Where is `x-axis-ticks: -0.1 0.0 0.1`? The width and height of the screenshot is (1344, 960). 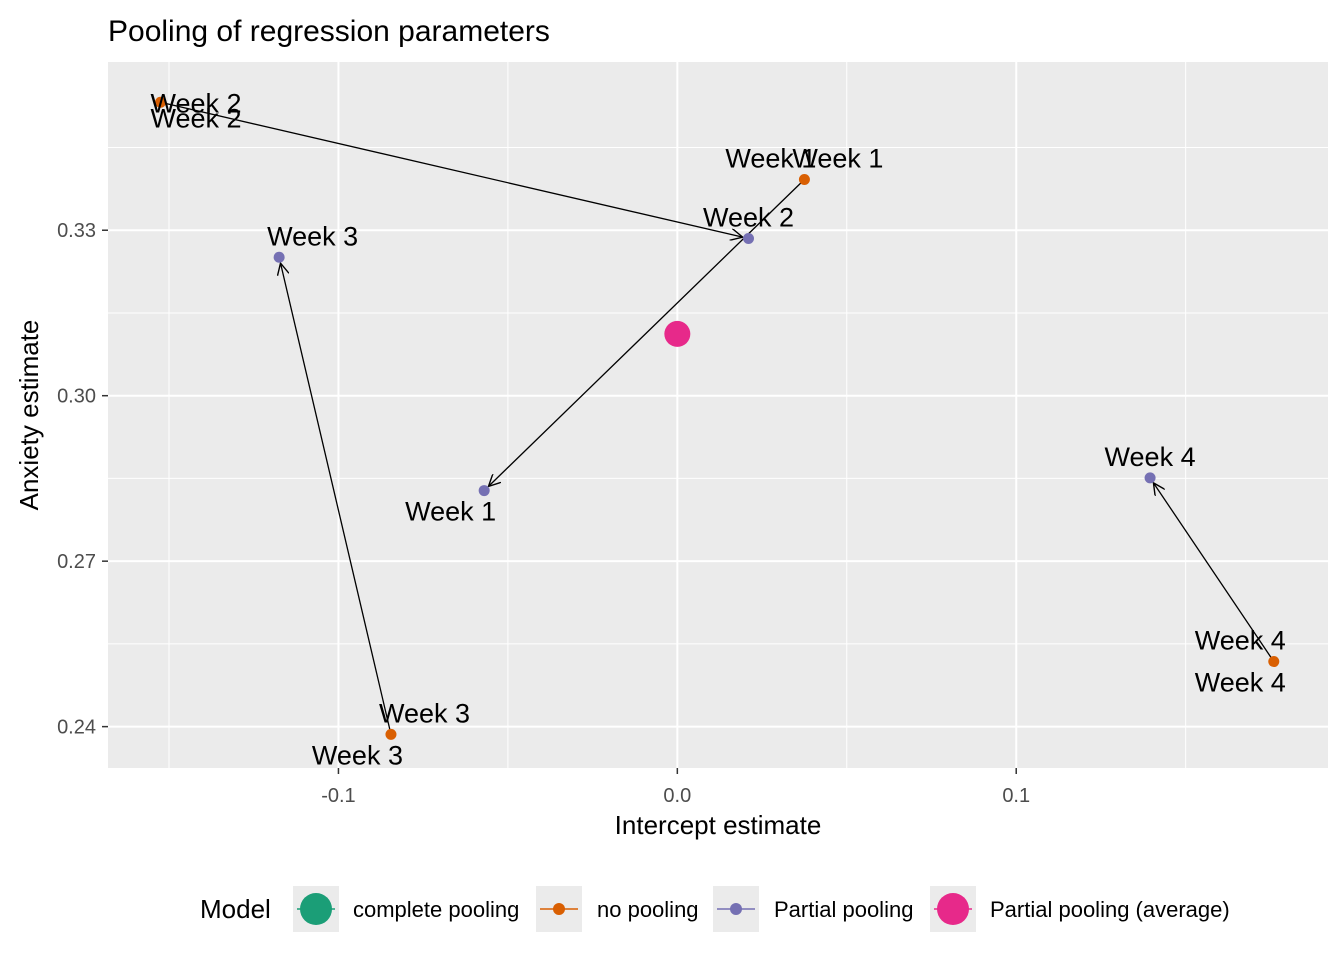
x-axis-ticks: -0.1 0.0 0.1 is located at coordinates (675, 787).